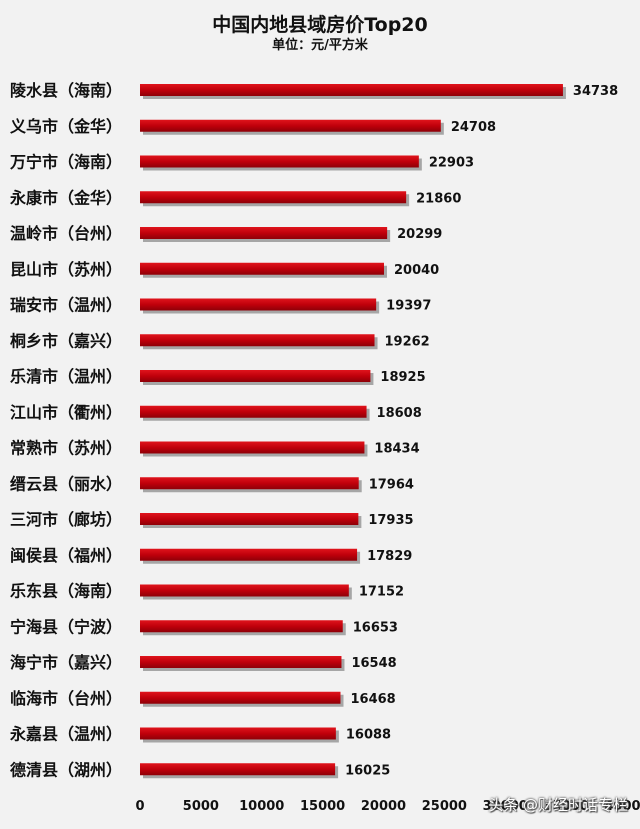 The image size is (640, 829). Describe the element at coordinates (408, 306) in the screenshot. I see `data-label: 19397` at that location.